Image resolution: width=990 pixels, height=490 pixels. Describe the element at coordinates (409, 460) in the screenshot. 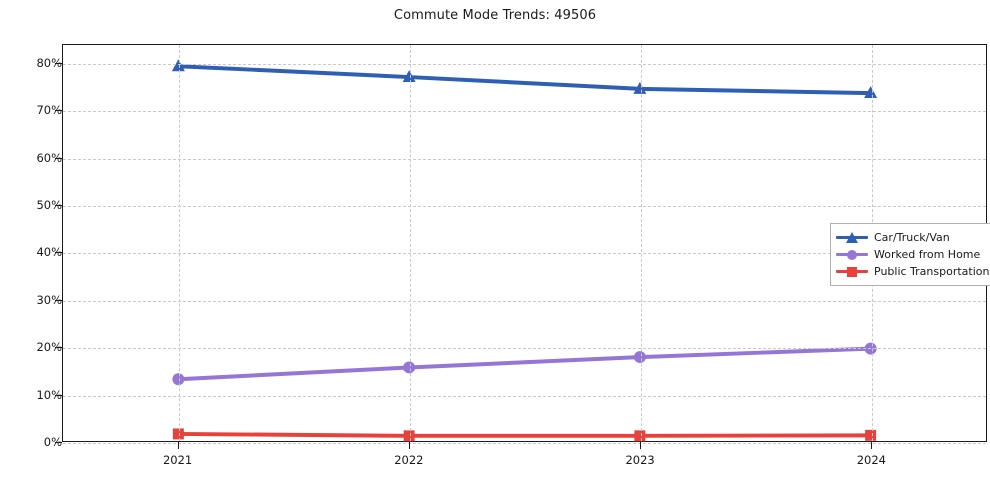

I see `x-axis-tick-label: 2022` at that location.